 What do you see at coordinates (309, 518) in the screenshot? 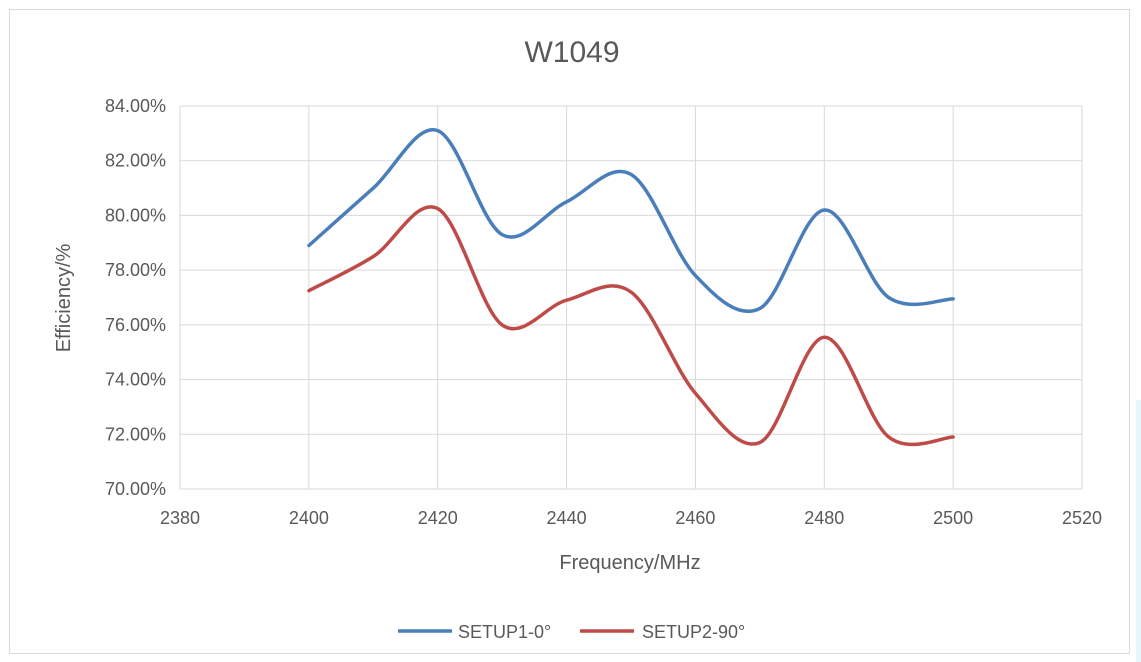
I see `x-tick-label: 2400` at bounding box center [309, 518].